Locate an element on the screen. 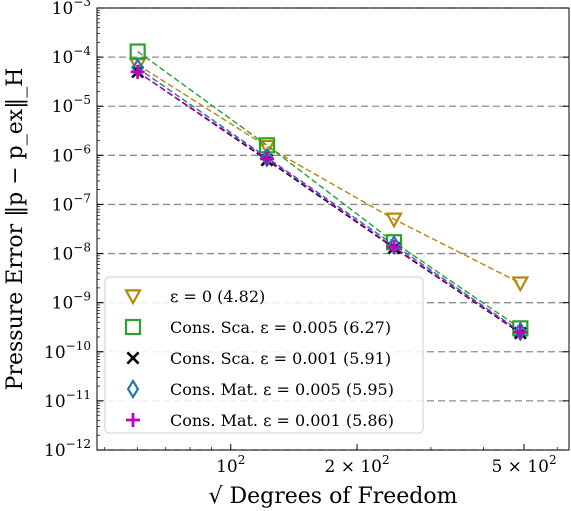  legend-entry: Cons. Sca. ε = 0.001 (5.91) is located at coordinates (258, 358).